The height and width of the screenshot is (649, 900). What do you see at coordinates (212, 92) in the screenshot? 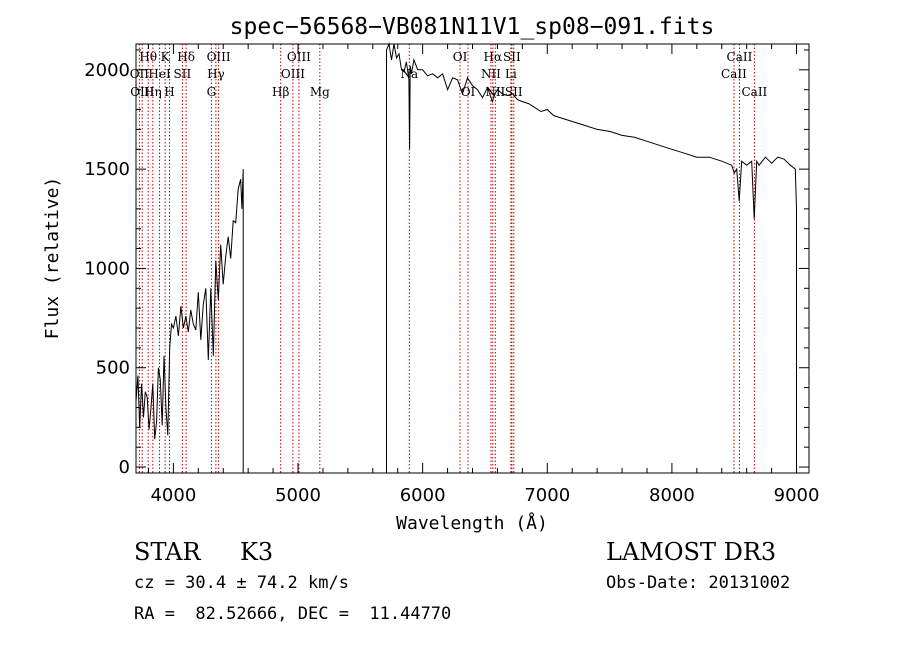
I see `line-label: G` at bounding box center [212, 92].